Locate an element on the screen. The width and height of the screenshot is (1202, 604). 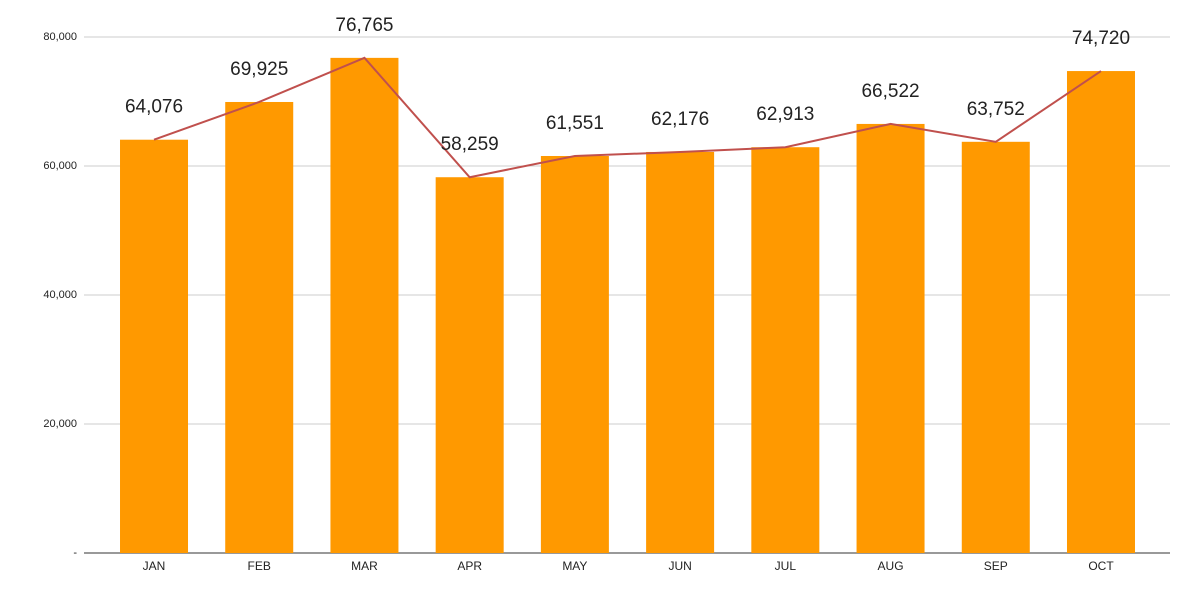
data-label: 66,522 is located at coordinates (890, 91).